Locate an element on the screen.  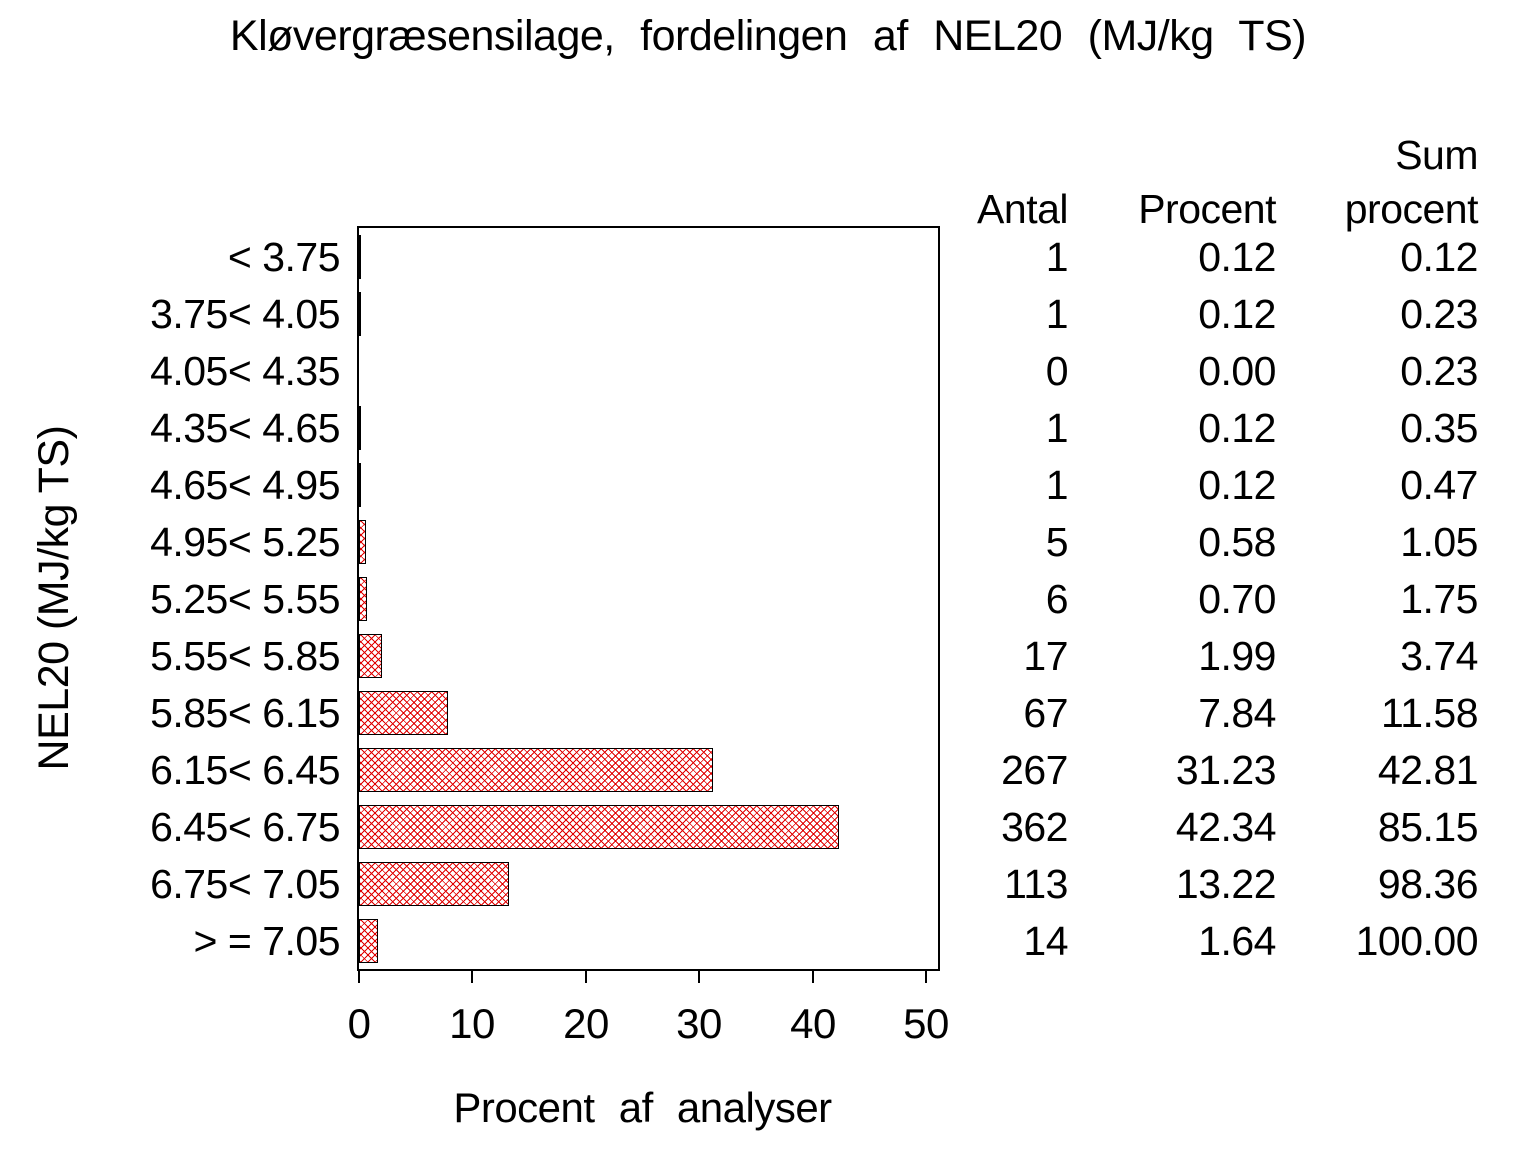
table-cell-antal: 0 is located at coordinates (1057, 371).